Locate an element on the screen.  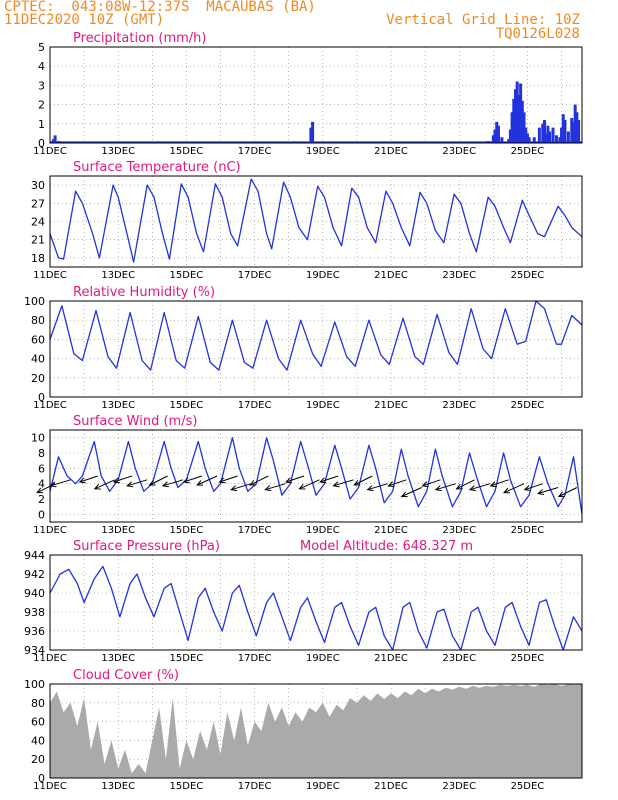
panel-1-title: Precipitation (mm/h) is located at coordinates (139, 38).